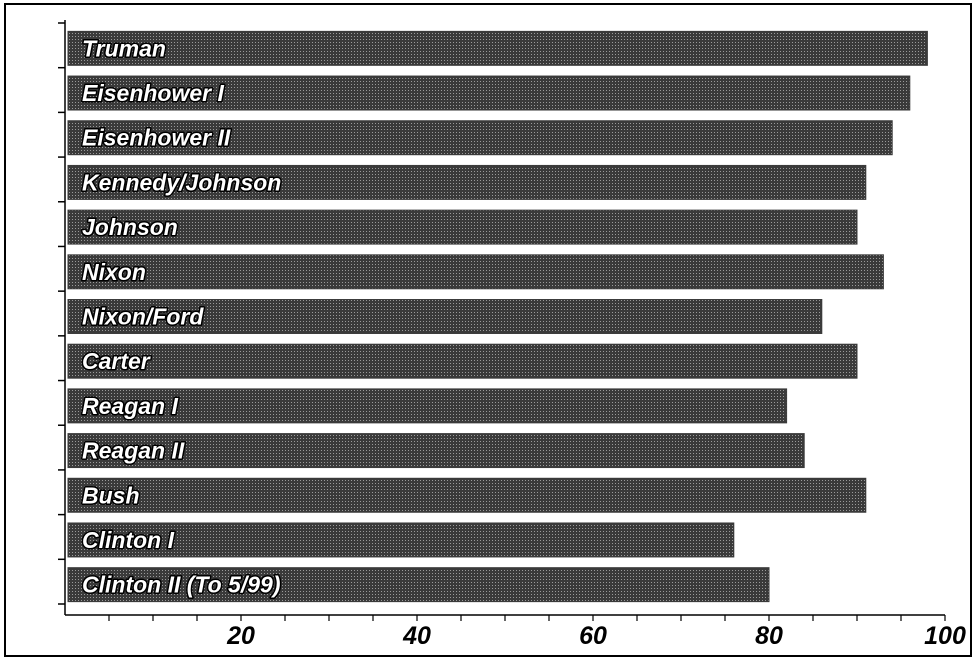 This screenshot has width=980, height=660. Describe the element at coordinates (181, 182) in the screenshot. I see `bar-category-label: Kennedy/Johnson` at that location.